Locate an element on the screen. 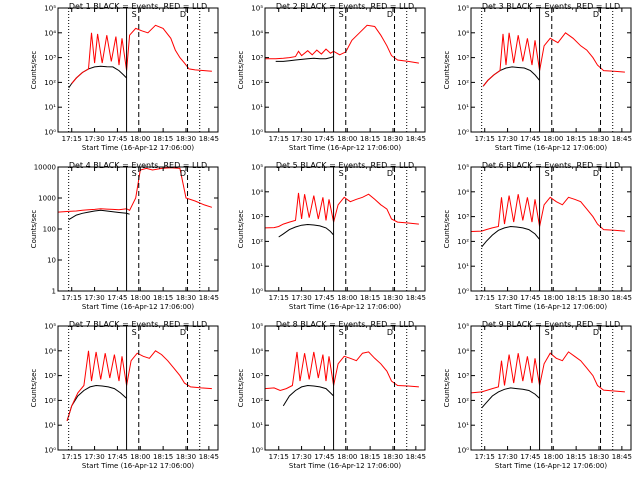  y-tick-label: 100 is located at coordinates (49, 230).